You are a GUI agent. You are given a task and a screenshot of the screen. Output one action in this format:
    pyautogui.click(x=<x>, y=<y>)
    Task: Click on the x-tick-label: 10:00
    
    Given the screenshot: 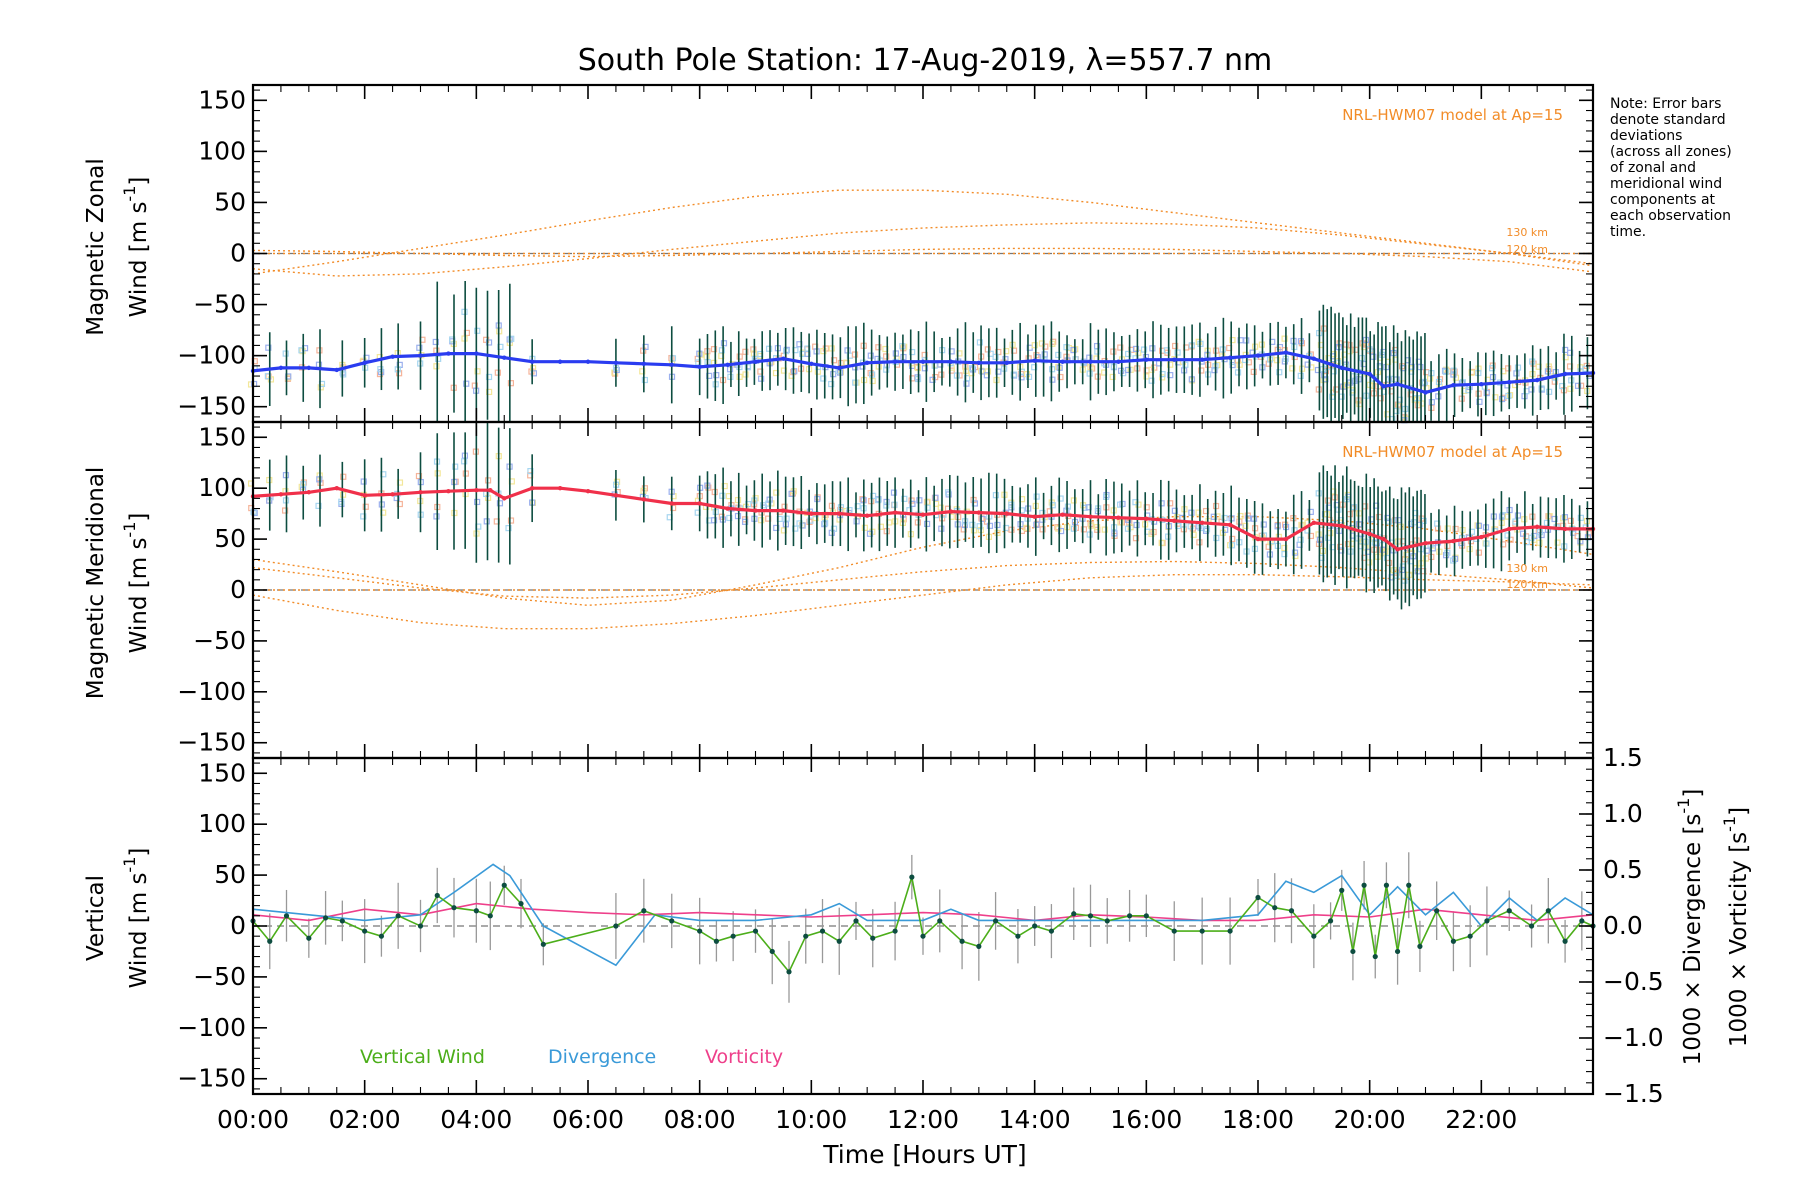 What is the action you would take?
    pyautogui.click(x=811, y=1119)
    